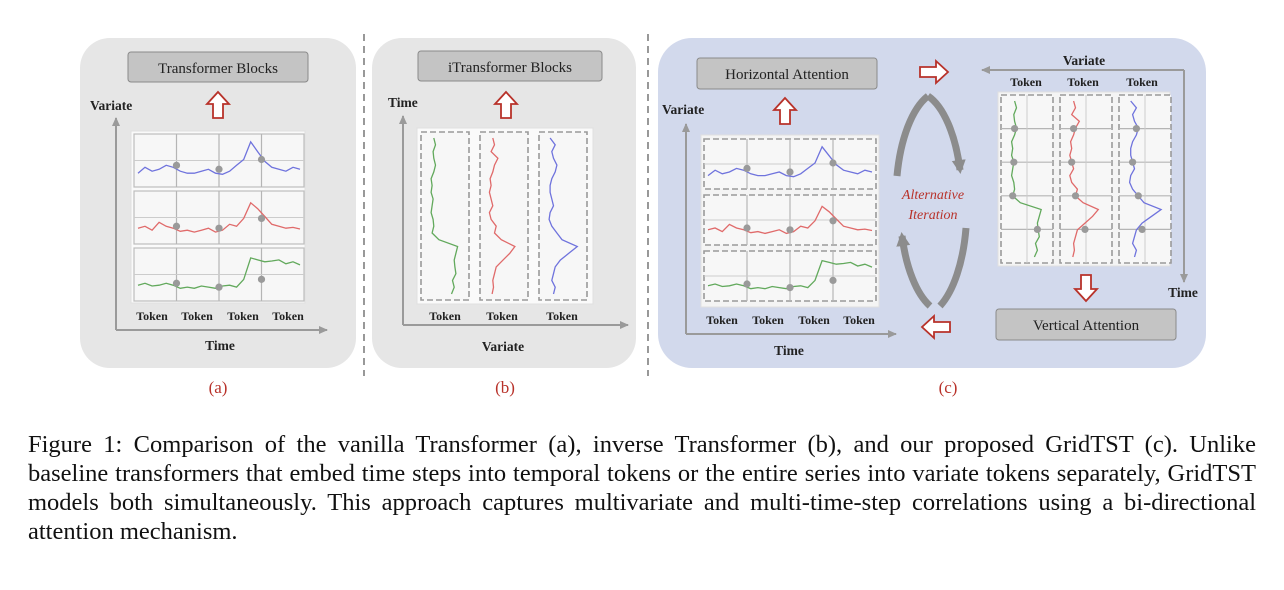 Image resolution: width=1284 pixels, height=590 pixels. I want to click on cycle-arc-right, so click(945, 133).